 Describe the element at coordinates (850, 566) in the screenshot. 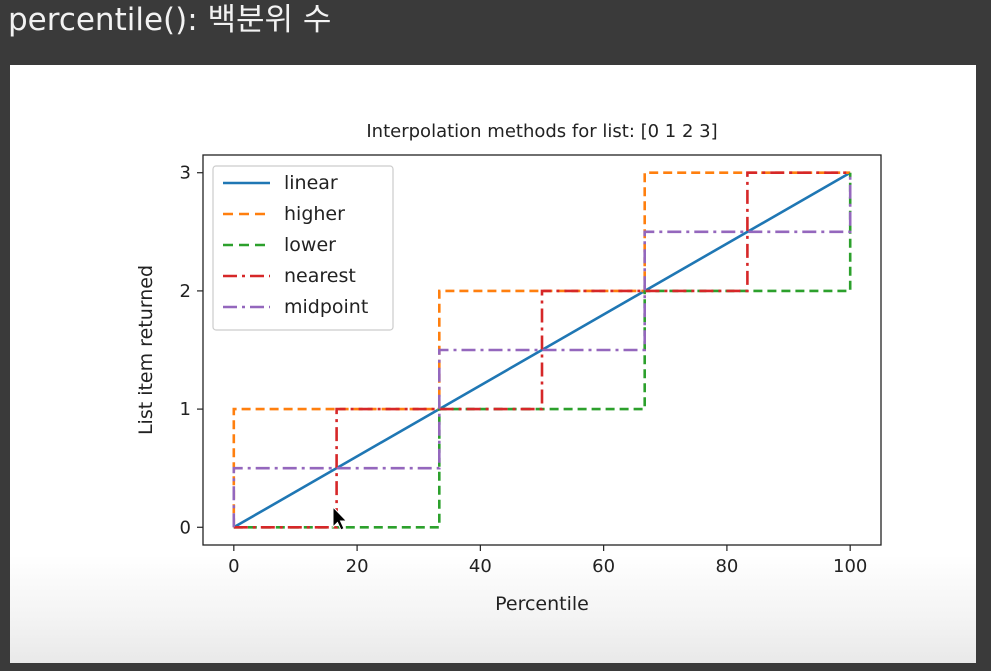

I see `x-tick-label: 100` at that location.